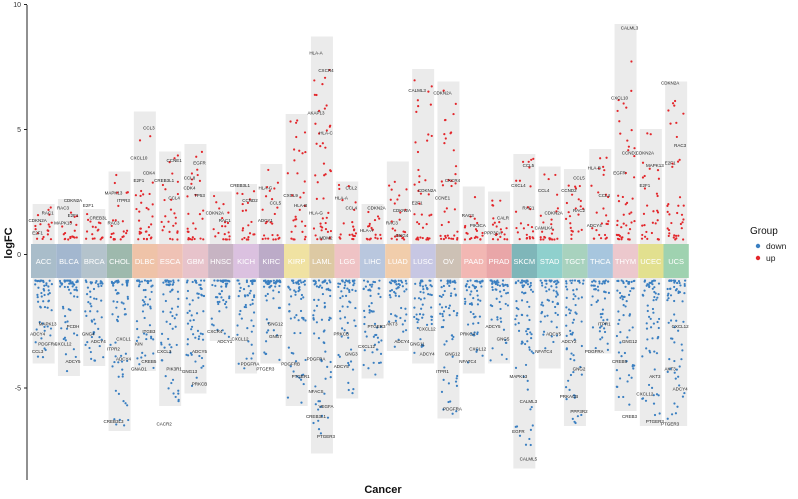 The width and height of the screenshot is (798, 499). Describe the element at coordinates (347, 261) in the screenshot. I see `tile-label-lgg: LGG` at that location.